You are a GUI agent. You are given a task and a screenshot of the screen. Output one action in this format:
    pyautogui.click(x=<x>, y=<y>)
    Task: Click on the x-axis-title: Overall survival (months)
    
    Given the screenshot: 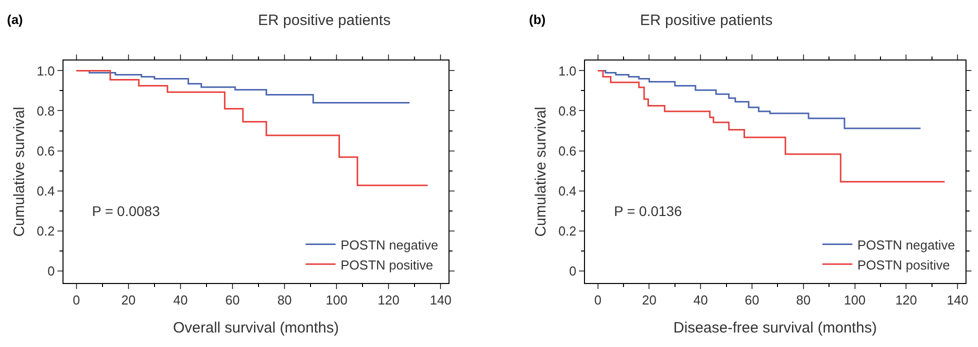 What is the action you would take?
    pyautogui.click(x=256, y=327)
    